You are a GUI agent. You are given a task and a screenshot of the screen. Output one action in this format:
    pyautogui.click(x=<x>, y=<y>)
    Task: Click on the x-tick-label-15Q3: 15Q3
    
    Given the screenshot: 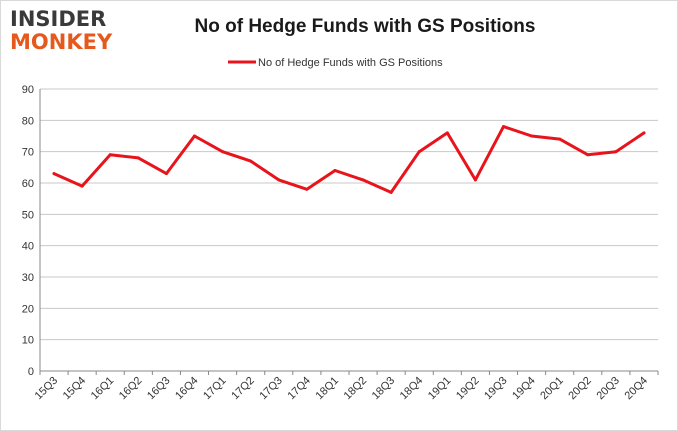 What is the action you would take?
    pyautogui.click(x=47, y=389)
    